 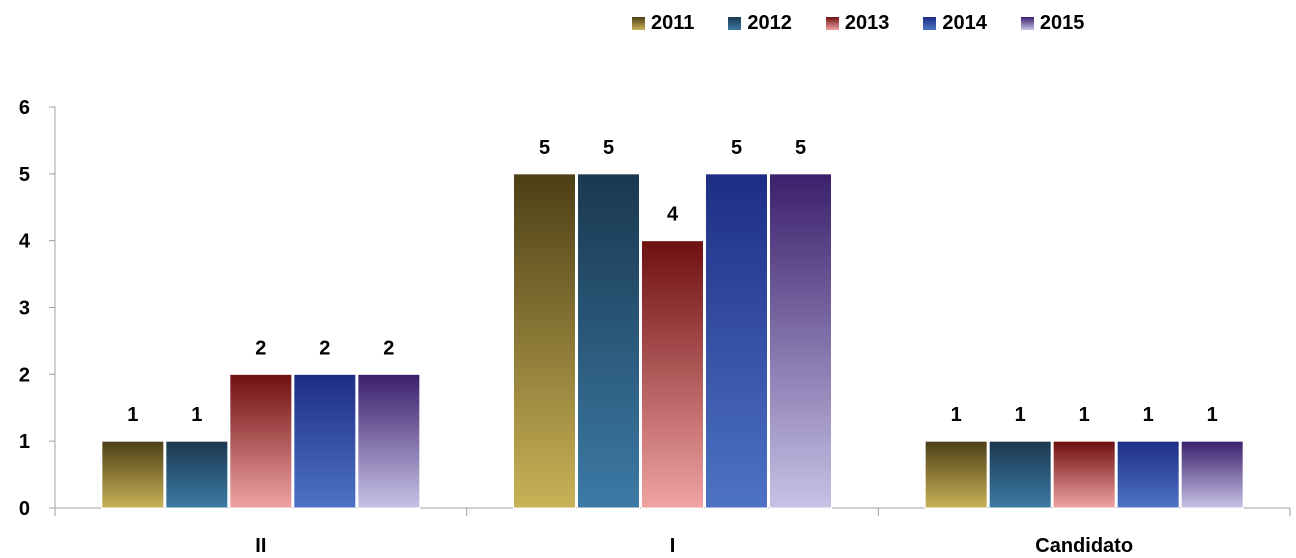 I want to click on legend-item-2013: 2013, so click(x=857, y=23).